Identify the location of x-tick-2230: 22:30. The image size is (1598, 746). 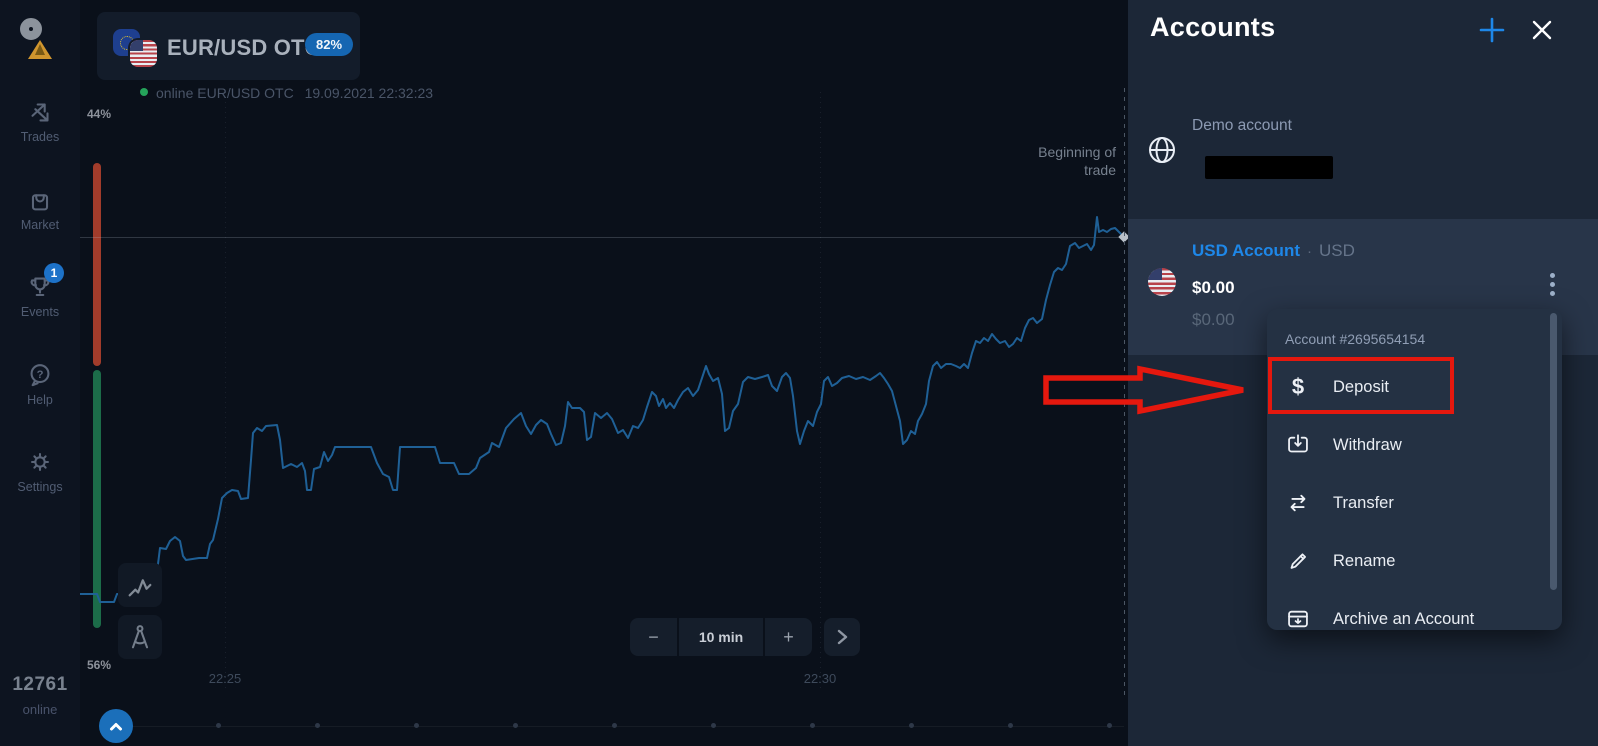
(820, 678).